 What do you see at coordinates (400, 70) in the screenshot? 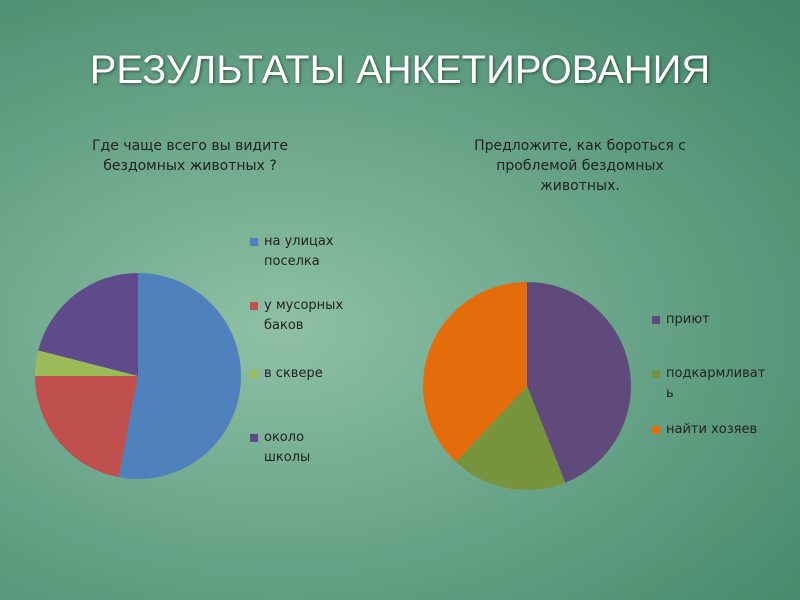
I see `slide-title: РЕЗУЛЬТАТЫ АНКЕТИРОВАНИЯ` at bounding box center [400, 70].